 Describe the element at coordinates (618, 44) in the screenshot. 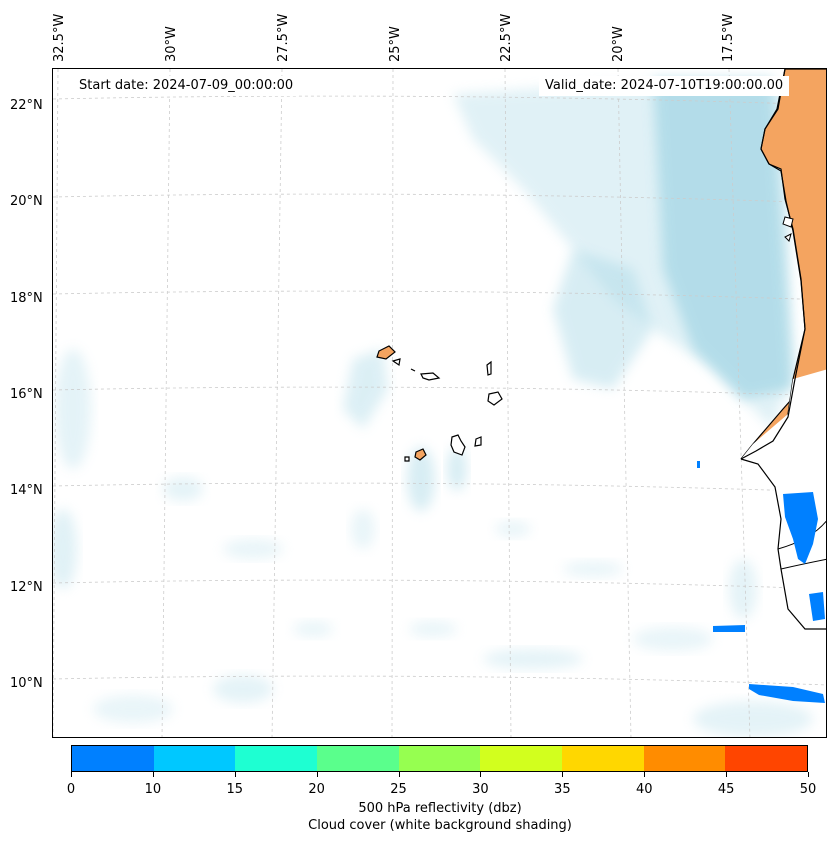

I see `lon-label: 20°W` at that location.